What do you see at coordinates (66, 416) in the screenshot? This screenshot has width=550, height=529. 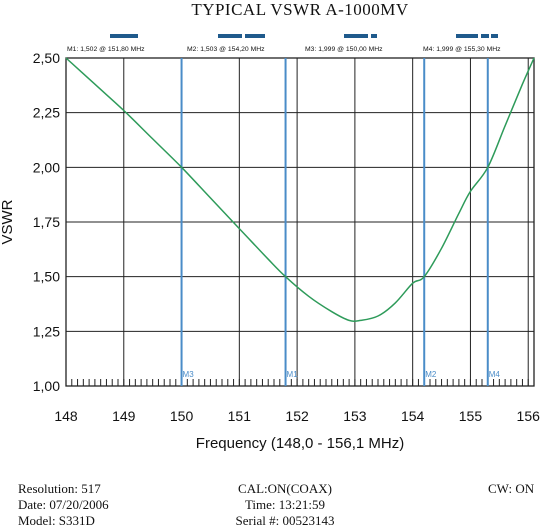 I see `x-tick-label: 148` at bounding box center [66, 416].